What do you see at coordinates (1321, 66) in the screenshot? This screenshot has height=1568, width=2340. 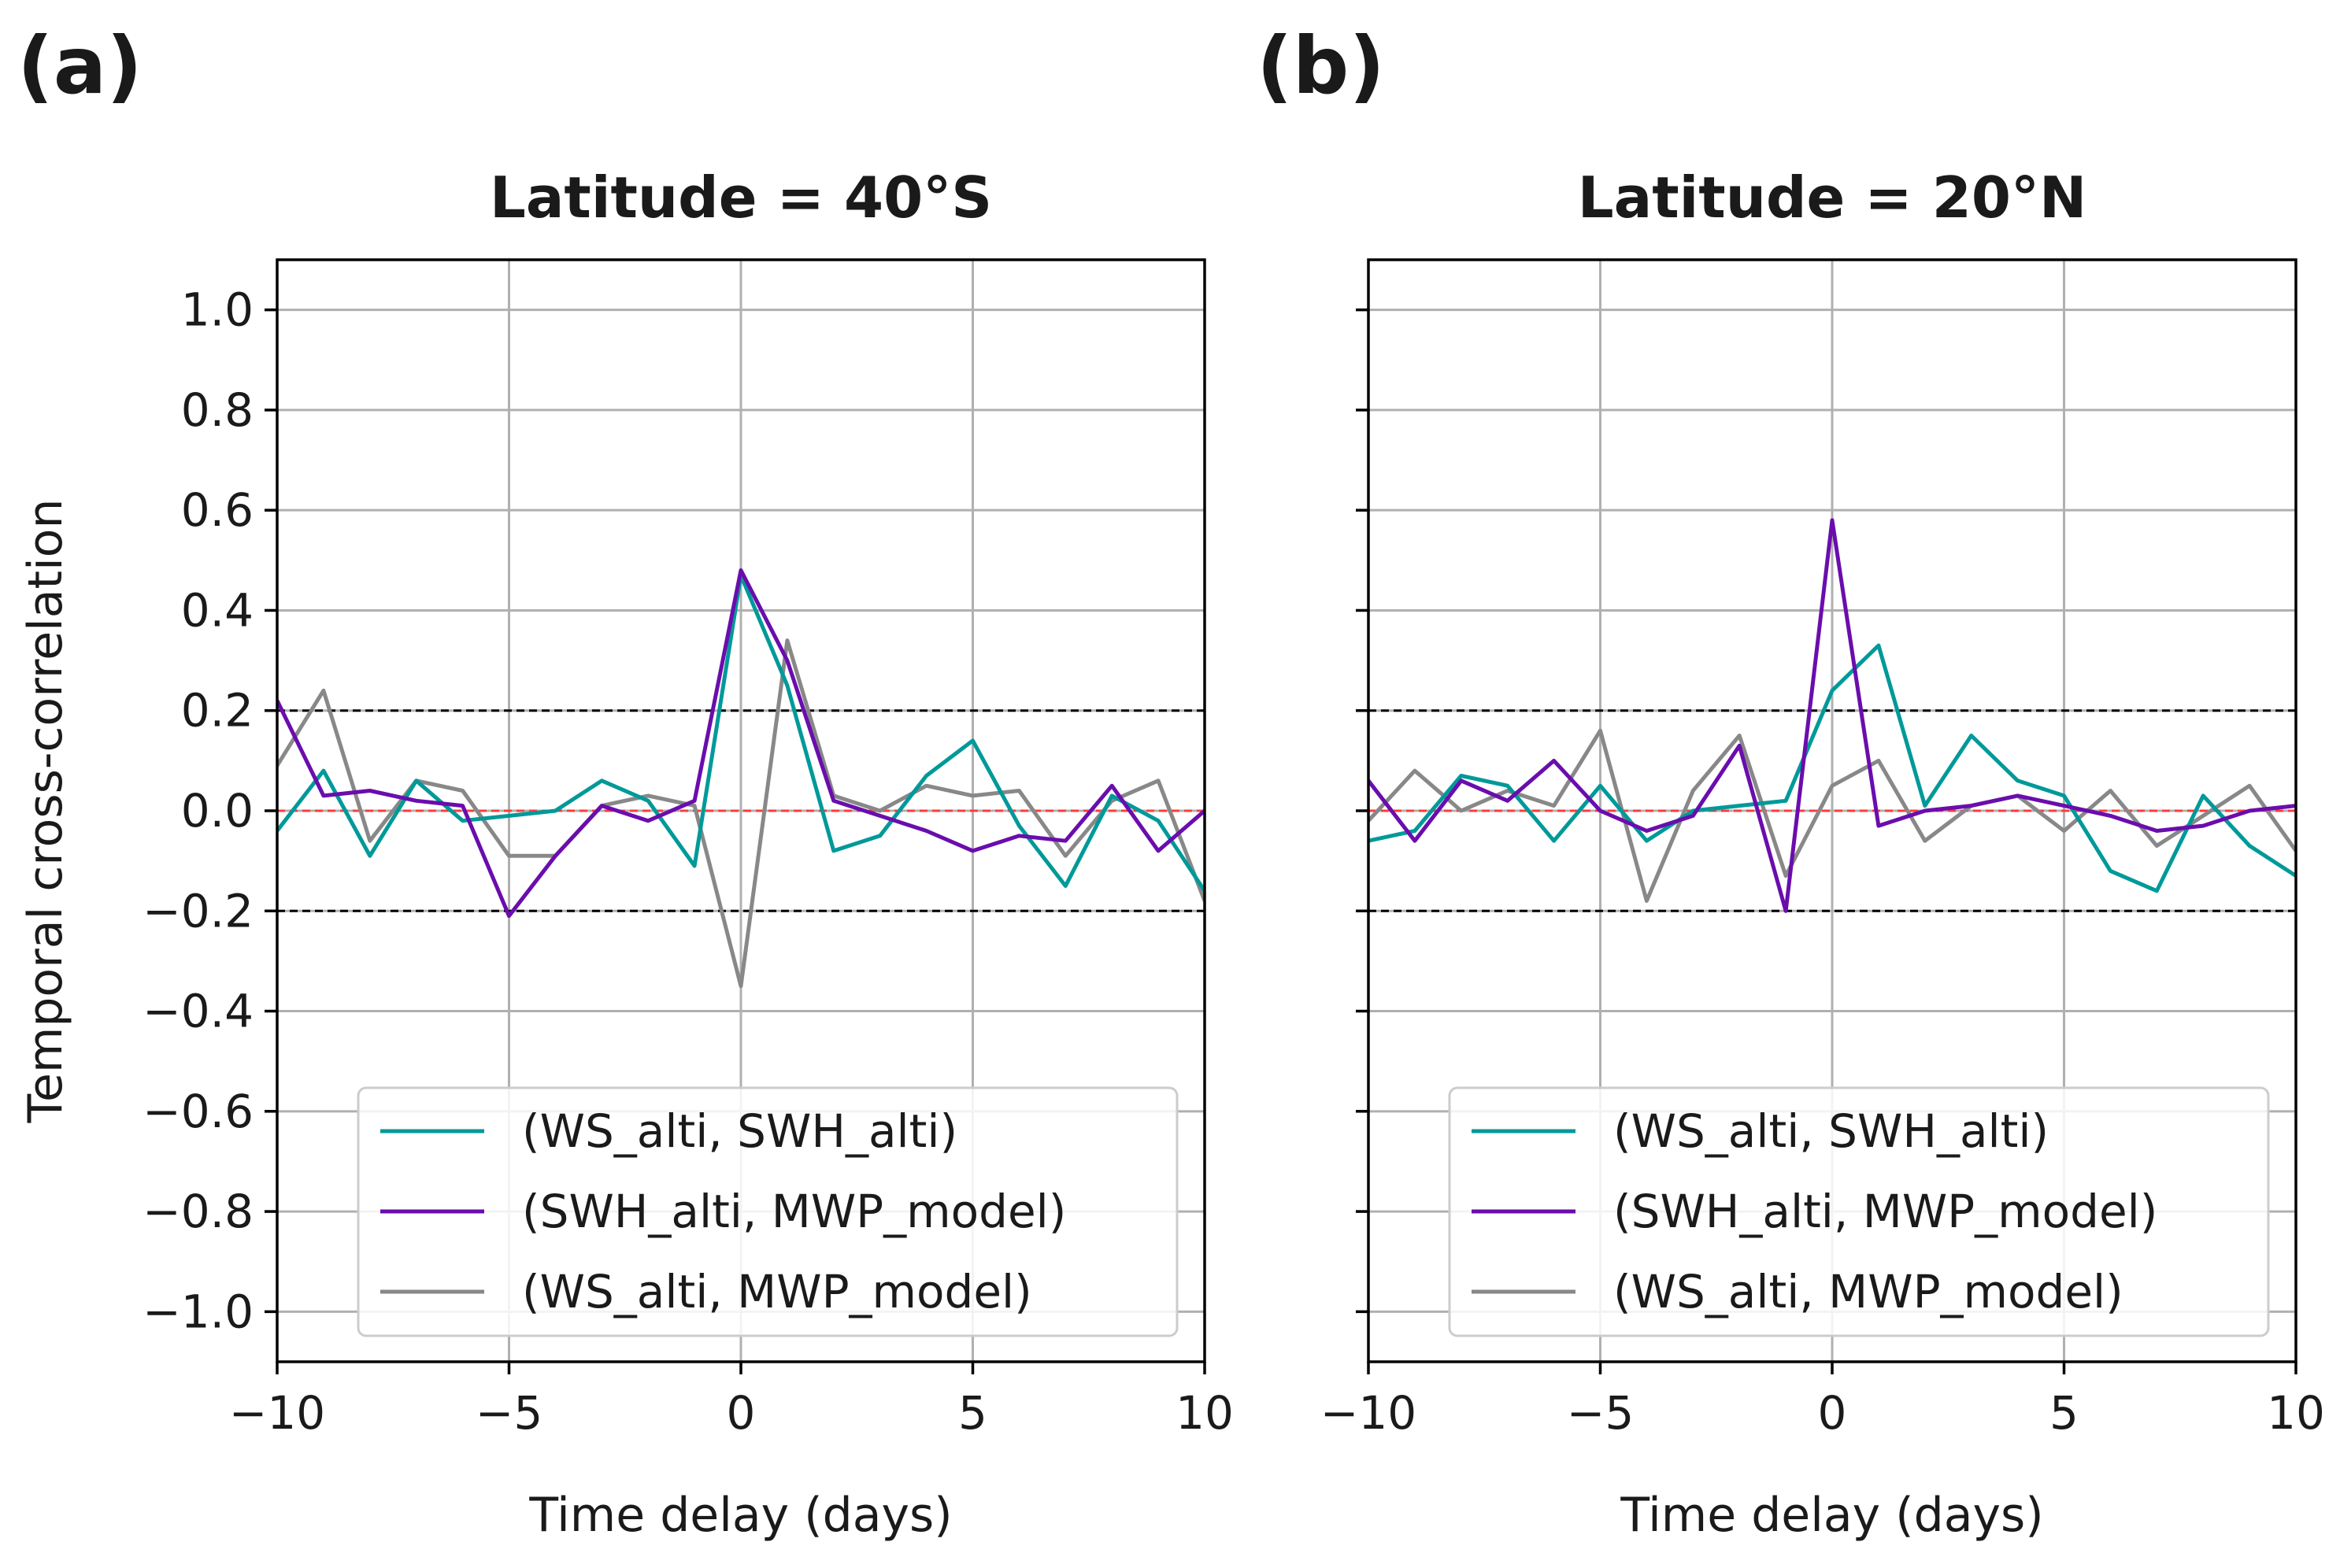 I see `panel-label: (b)` at bounding box center [1321, 66].